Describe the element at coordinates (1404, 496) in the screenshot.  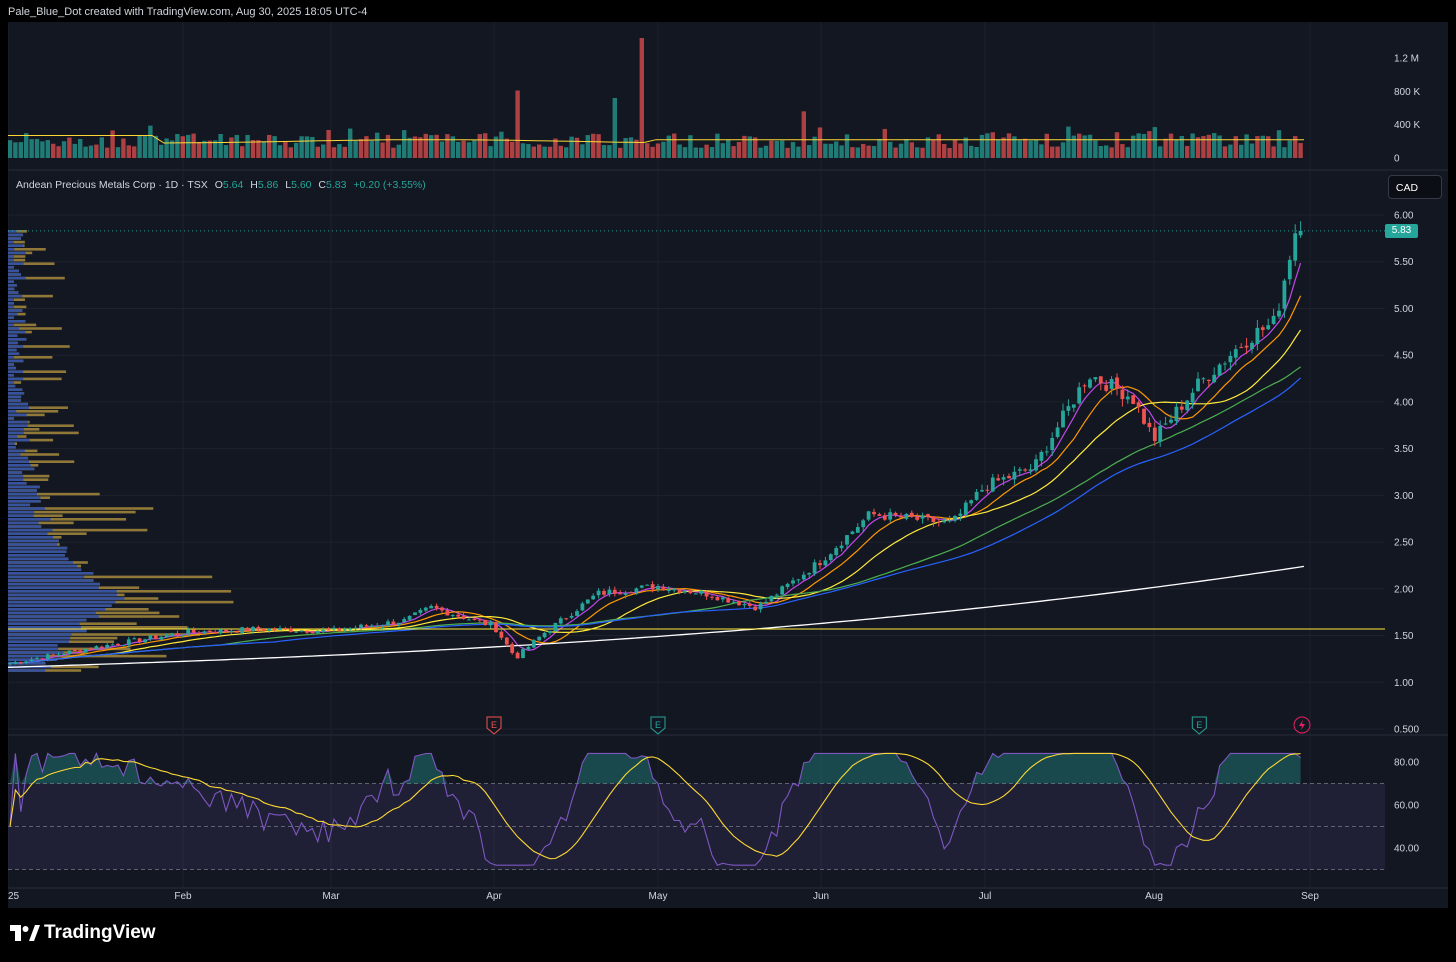
I see `price-tick-label: 3.00` at that location.